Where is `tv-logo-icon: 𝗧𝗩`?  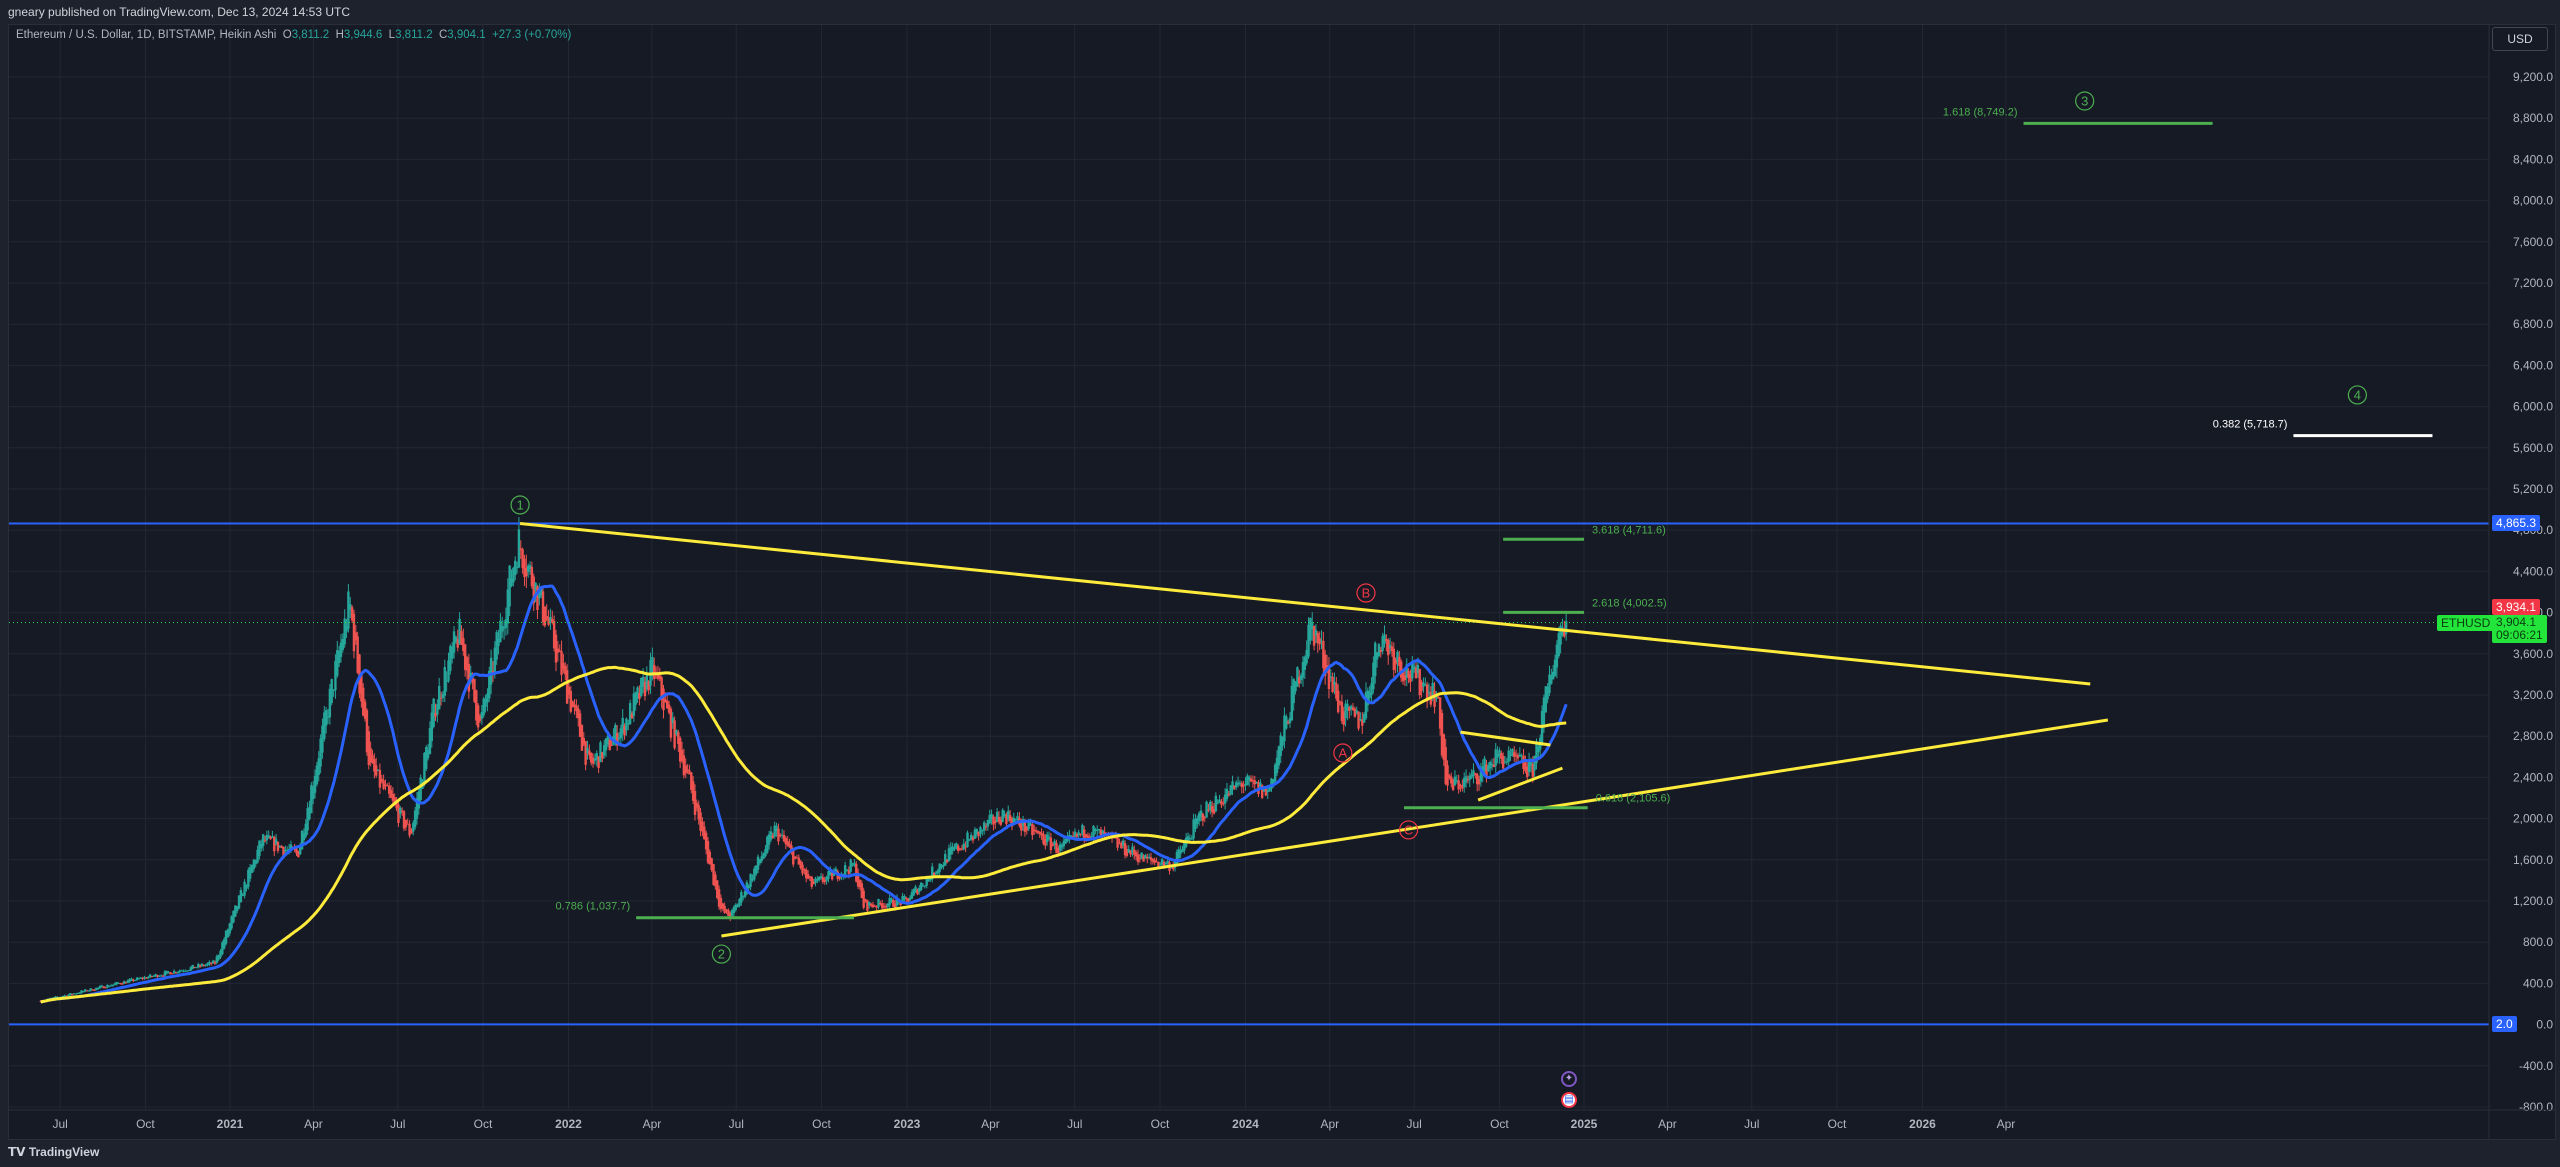 tv-logo-icon: 𝗧𝗩 is located at coordinates (18, 1152).